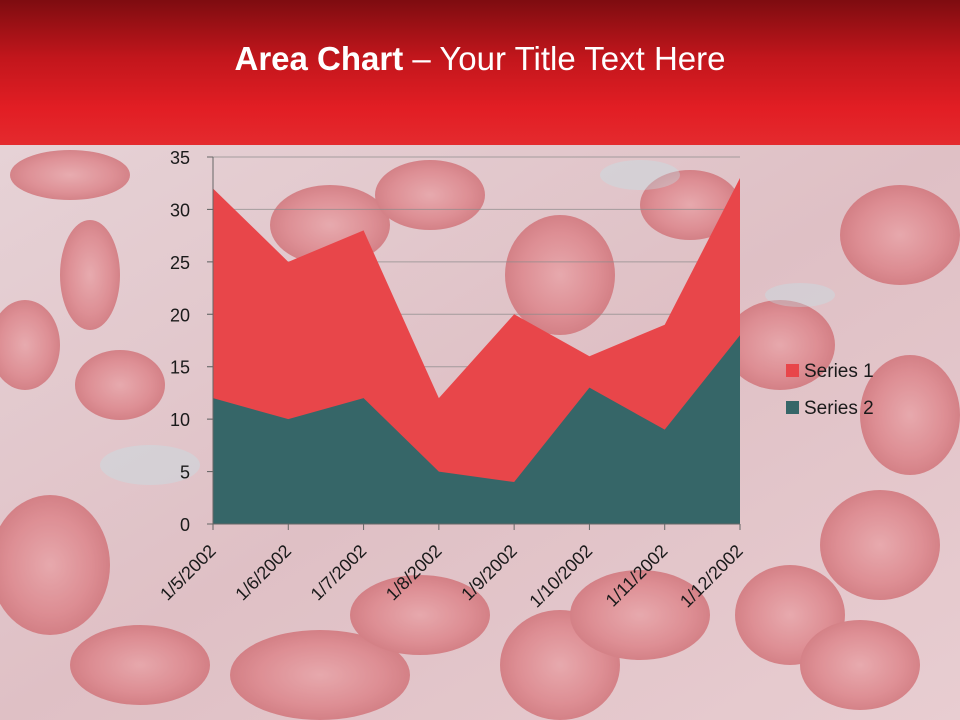  Describe the element at coordinates (185, 473) in the screenshot. I see `y-tick-label: 5` at that location.